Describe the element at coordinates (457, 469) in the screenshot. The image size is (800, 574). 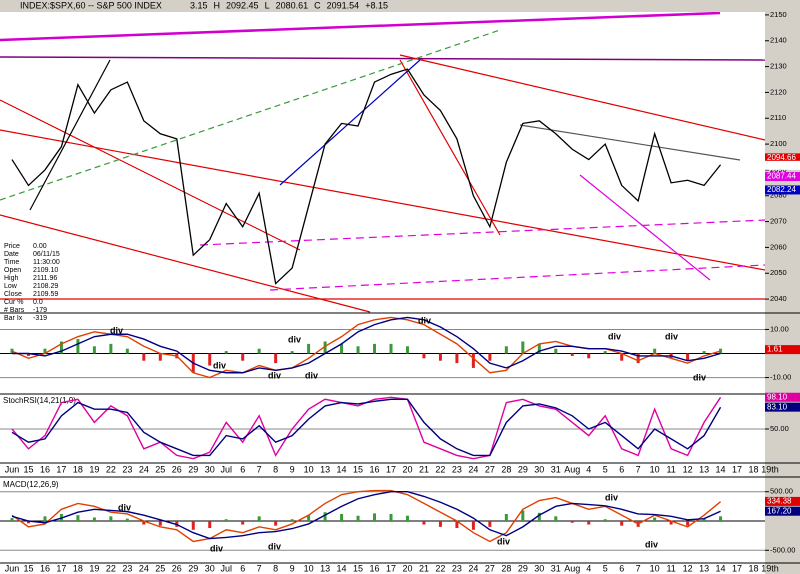
I see `x-tick-label: 23` at that location.